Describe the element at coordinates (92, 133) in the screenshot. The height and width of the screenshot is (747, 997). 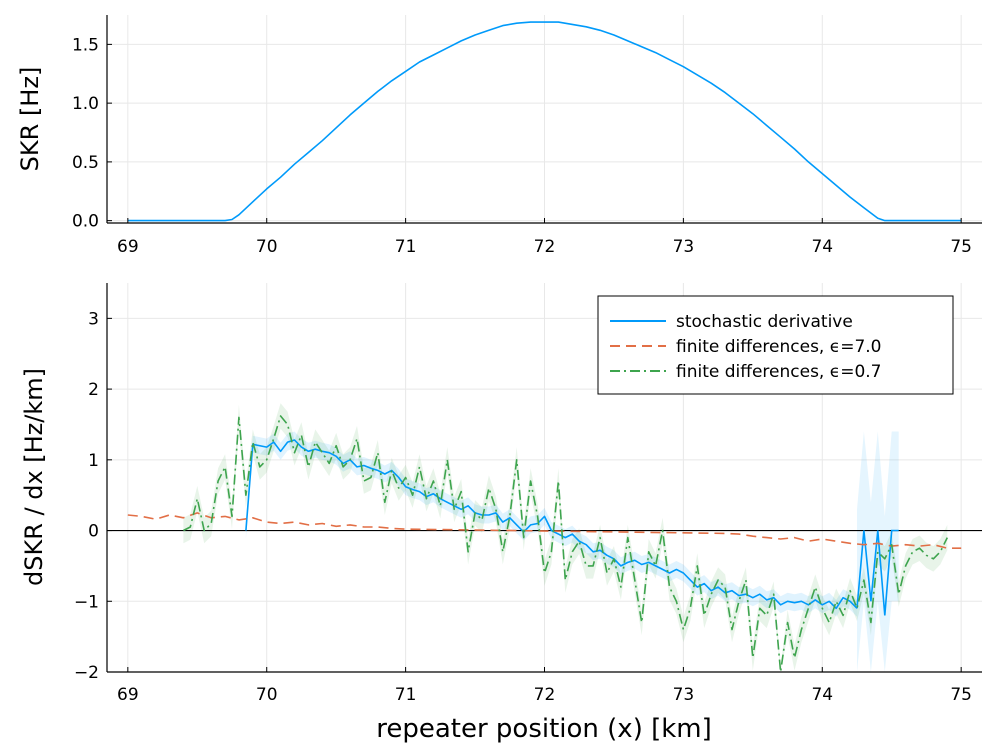
I see `skr-y-ticks: 0.0 0.5 1.0 1.5` at that location.